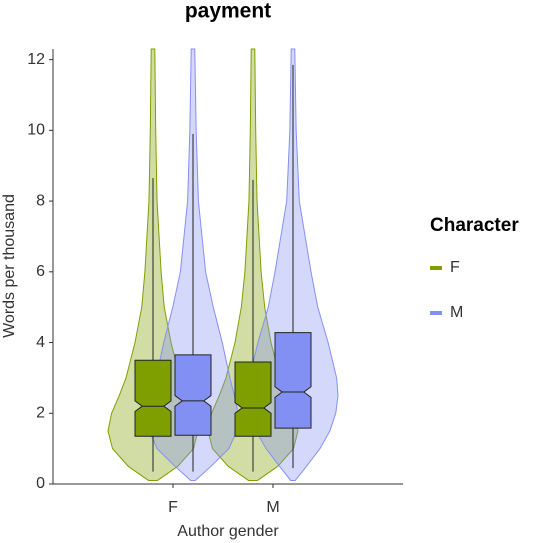 The width and height of the screenshot is (534, 543). What do you see at coordinates (456, 312) in the screenshot?
I see `legend-label: M` at bounding box center [456, 312].